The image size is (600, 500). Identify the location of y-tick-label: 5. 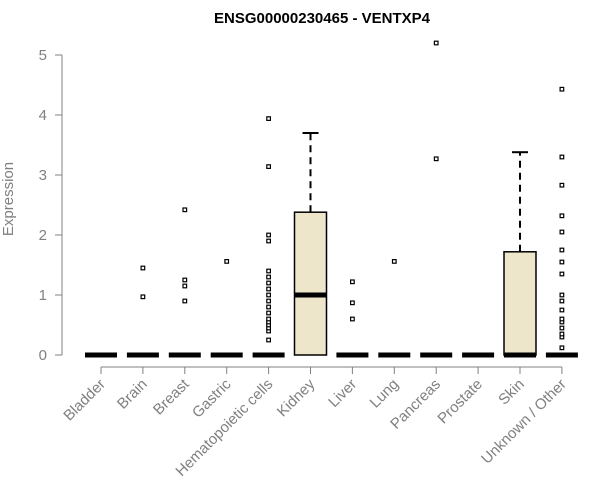
(43, 55).